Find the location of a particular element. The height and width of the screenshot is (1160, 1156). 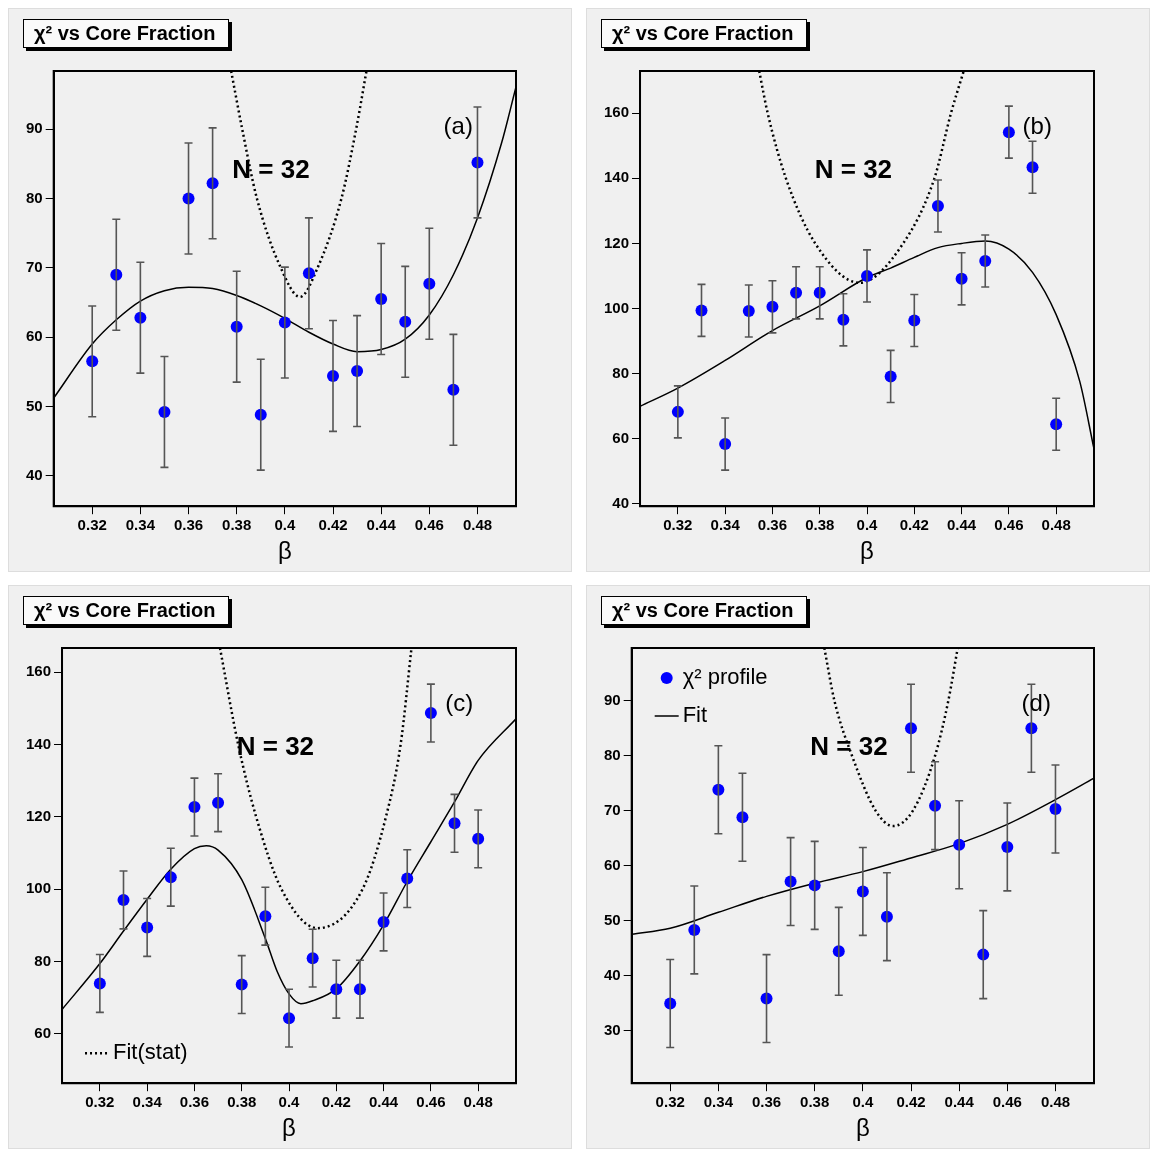

legend-label: Fit(stat) is located at coordinates (150, 1052).